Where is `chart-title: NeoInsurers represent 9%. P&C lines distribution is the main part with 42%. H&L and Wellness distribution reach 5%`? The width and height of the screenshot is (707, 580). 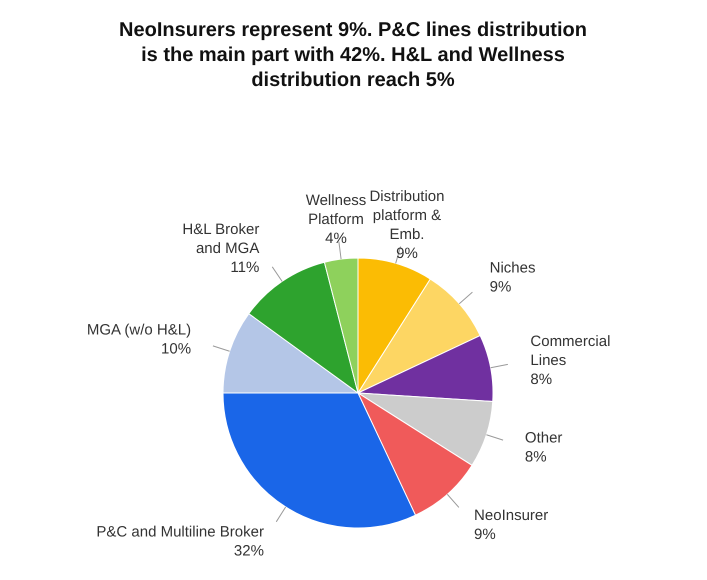
chart-title: NeoInsurers represent 9%. P&C lines distribution is the main part with 42%. H&L and Wellness distribution reach 5% is located at coordinates (353, 55).